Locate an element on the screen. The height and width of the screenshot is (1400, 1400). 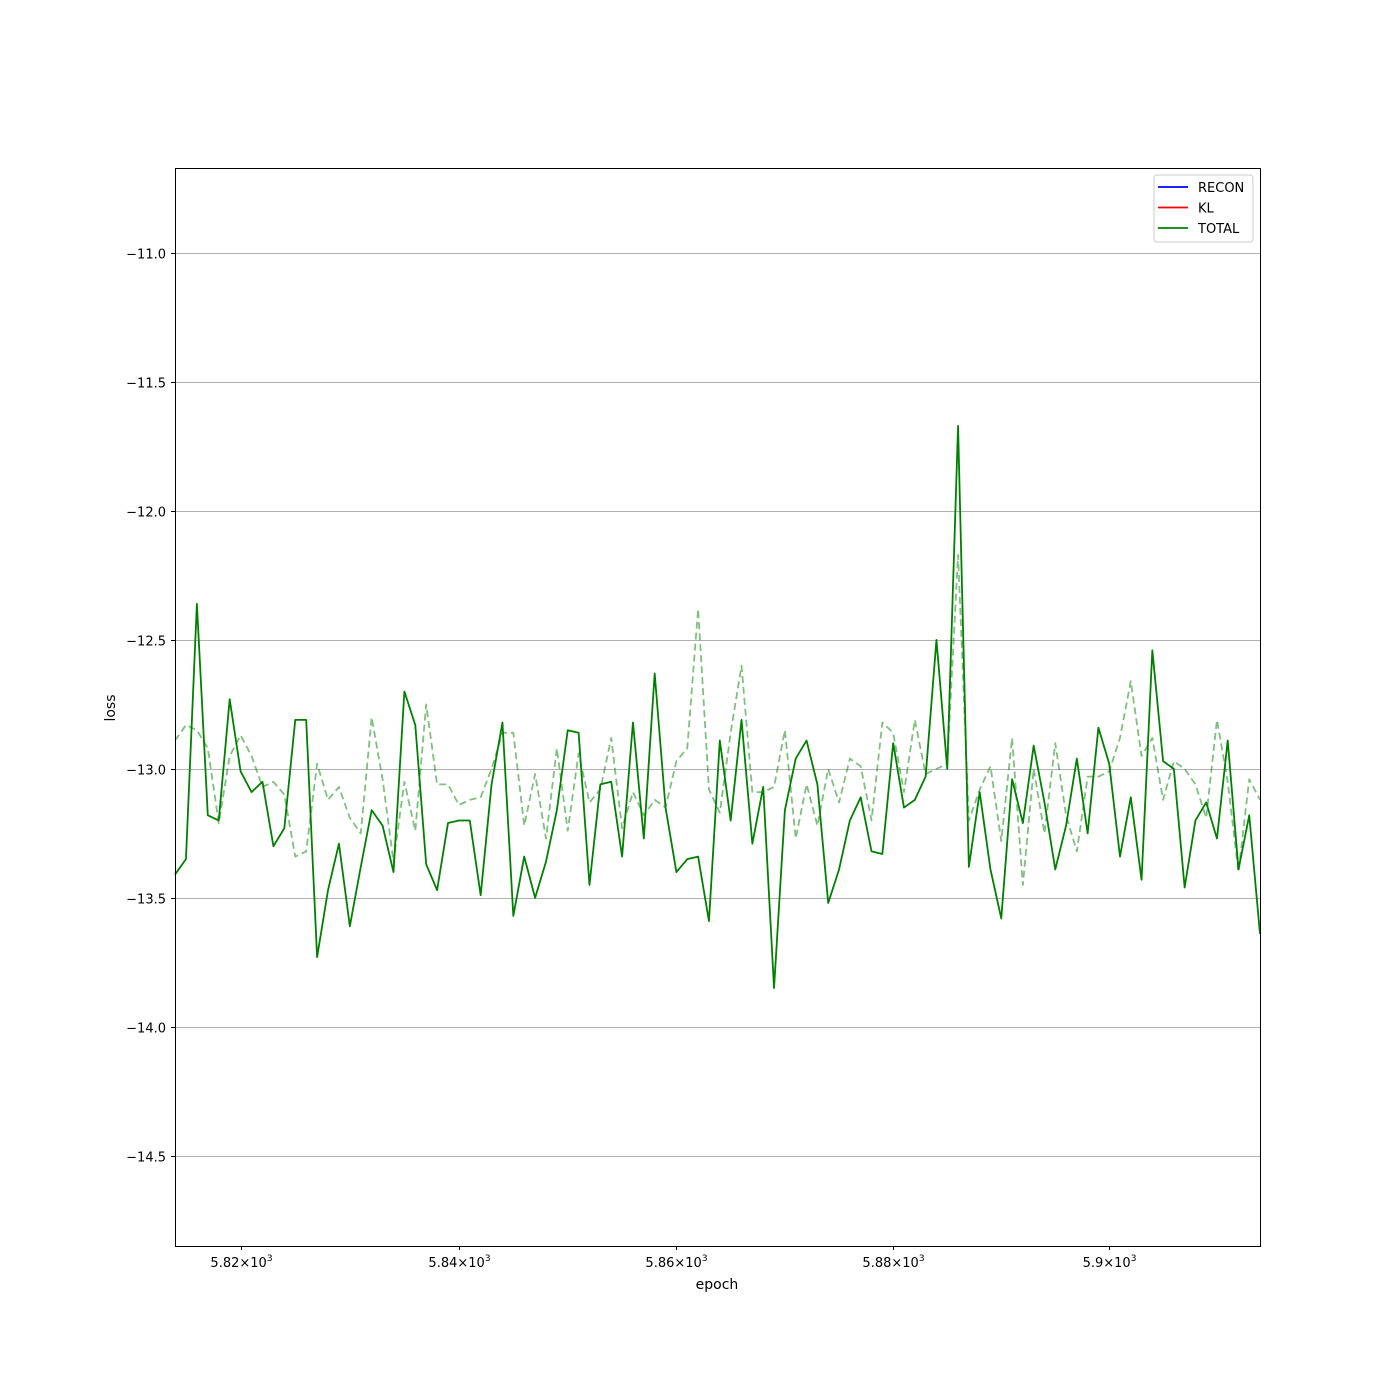
y-tick-label: −12.0 is located at coordinates (146, 513).